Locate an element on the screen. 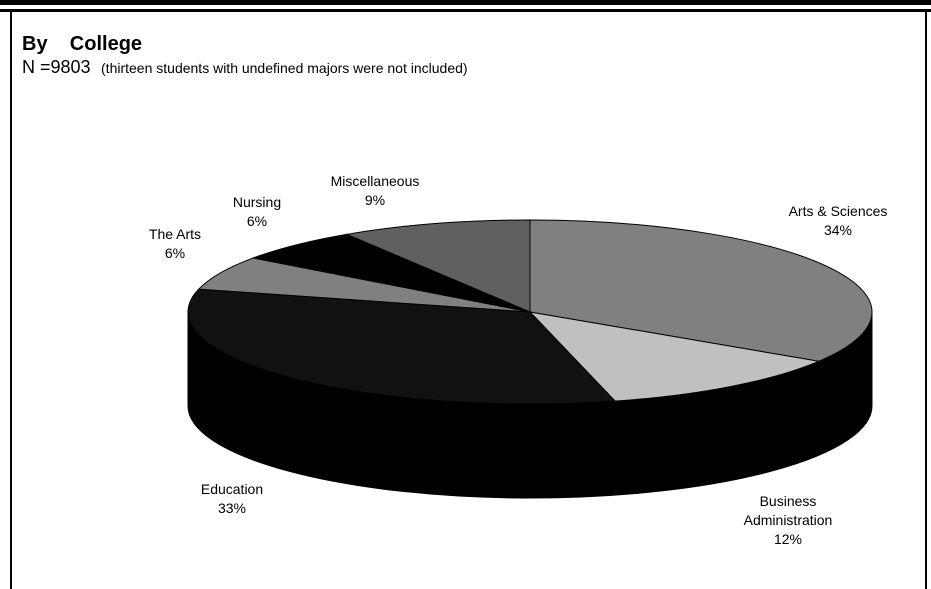 The height and width of the screenshot is (589, 931). slice-name-label: The Arts is located at coordinates (175, 234).